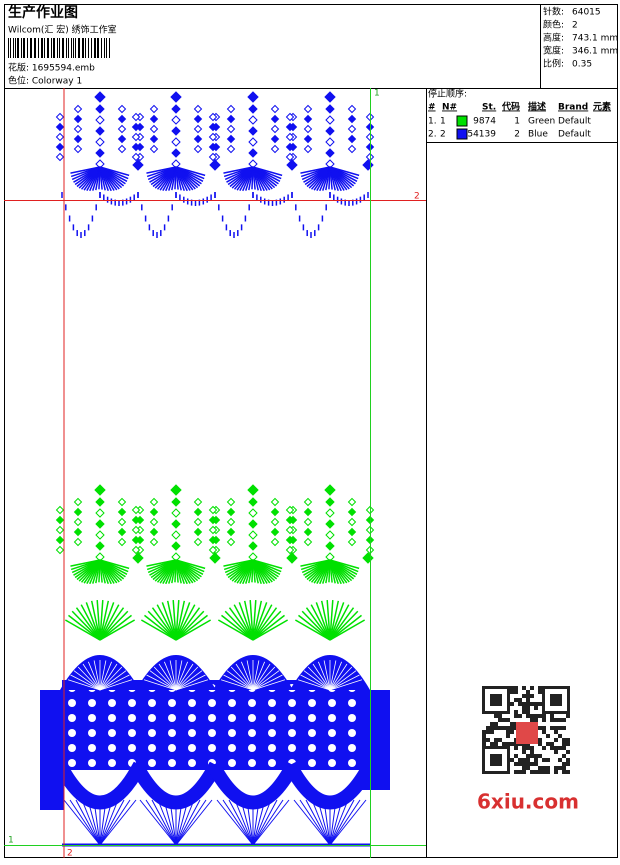 This screenshot has width=620, height=865. Describe the element at coordinates (595, 39) in the screenshot. I see `stat-value: 743.1 mm` at that location.